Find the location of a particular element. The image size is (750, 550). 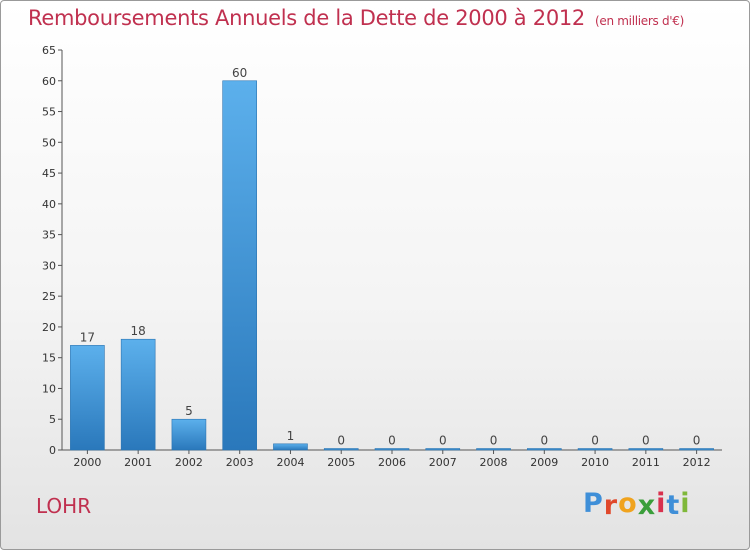

bar-2007 is located at coordinates (443, 449).